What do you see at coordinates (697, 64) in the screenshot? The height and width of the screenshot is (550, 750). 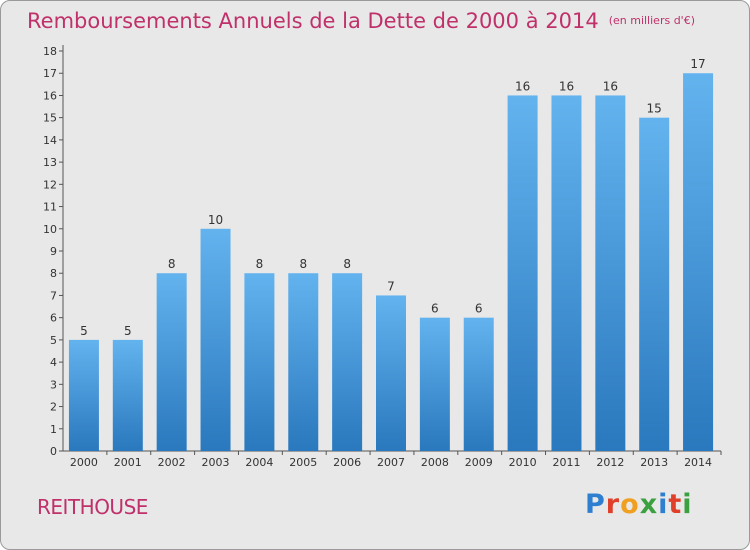 I see `data-label-2014: 17` at bounding box center [697, 64].